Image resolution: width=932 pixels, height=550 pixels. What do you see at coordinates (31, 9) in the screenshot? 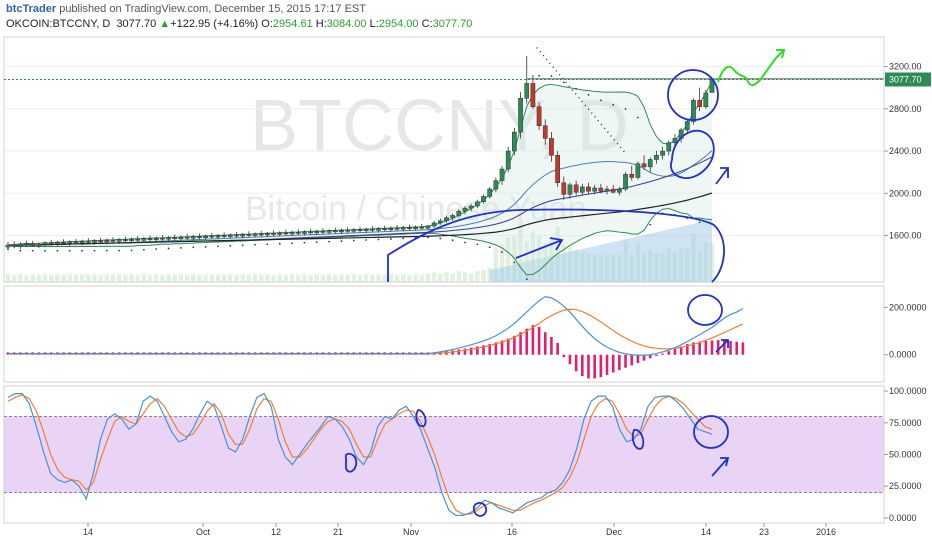
I see `publisher-name: btcTrader` at bounding box center [31, 9].